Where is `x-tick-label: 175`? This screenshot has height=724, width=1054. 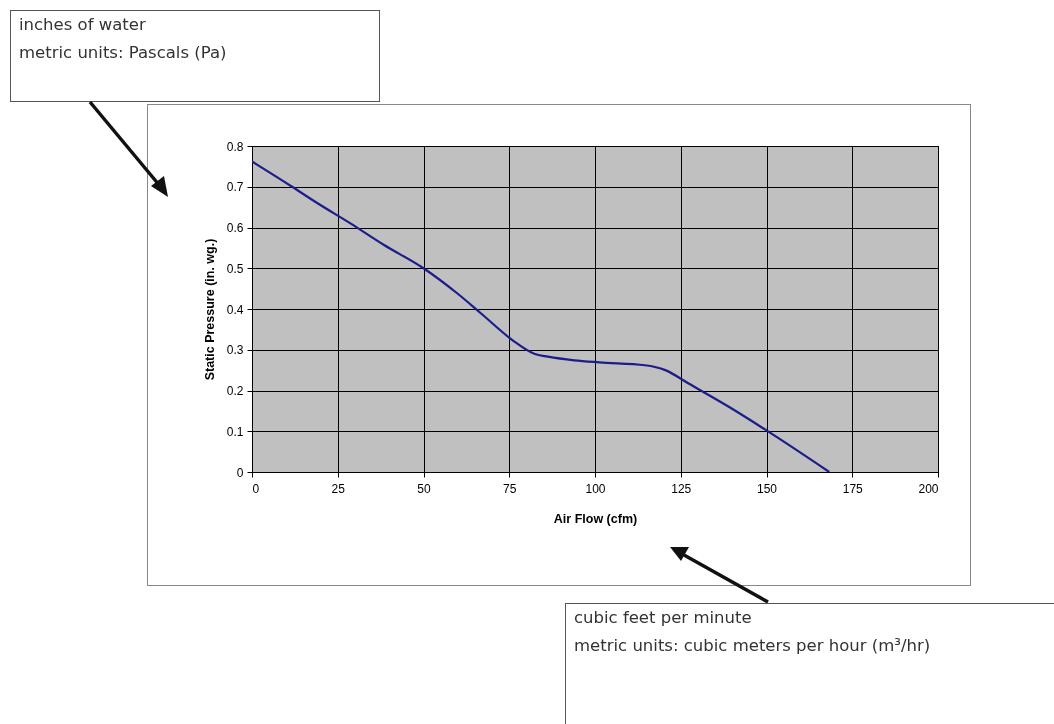 x-tick-label: 175 is located at coordinates (853, 488).